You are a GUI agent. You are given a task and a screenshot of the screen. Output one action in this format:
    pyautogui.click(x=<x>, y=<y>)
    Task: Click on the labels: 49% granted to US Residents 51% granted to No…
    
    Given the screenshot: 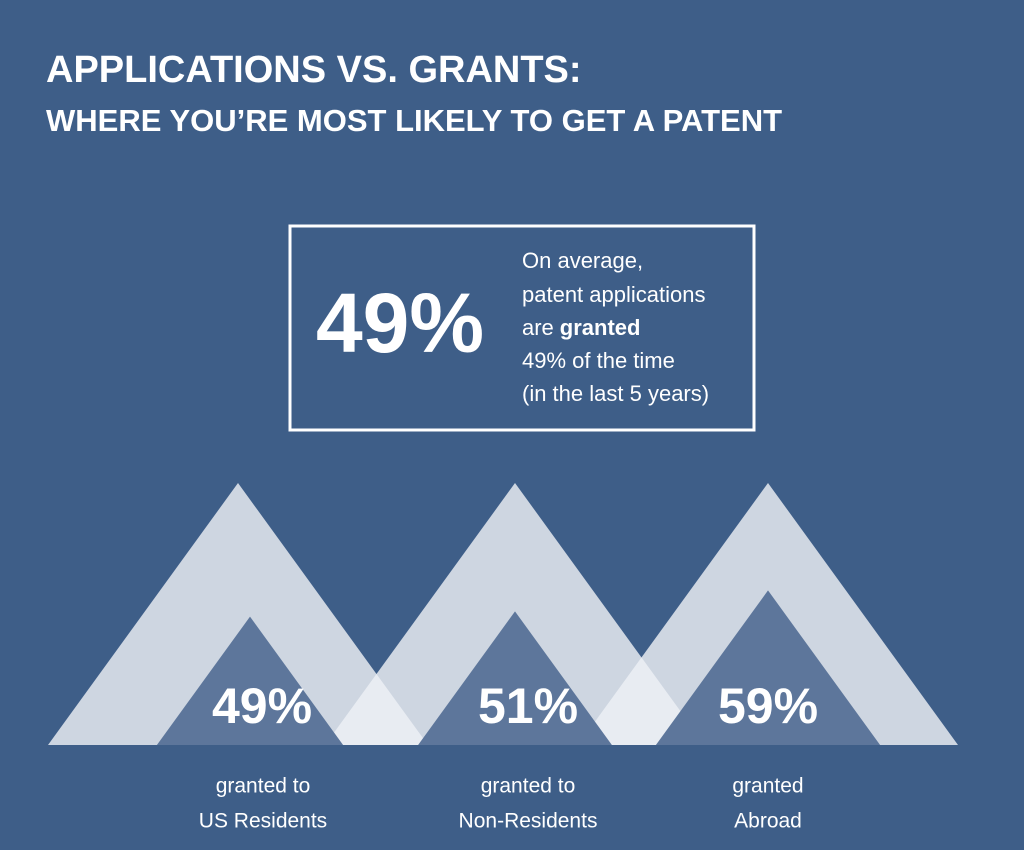 What is the action you would take?
    pyautogui.click(x=508, y=755)
    